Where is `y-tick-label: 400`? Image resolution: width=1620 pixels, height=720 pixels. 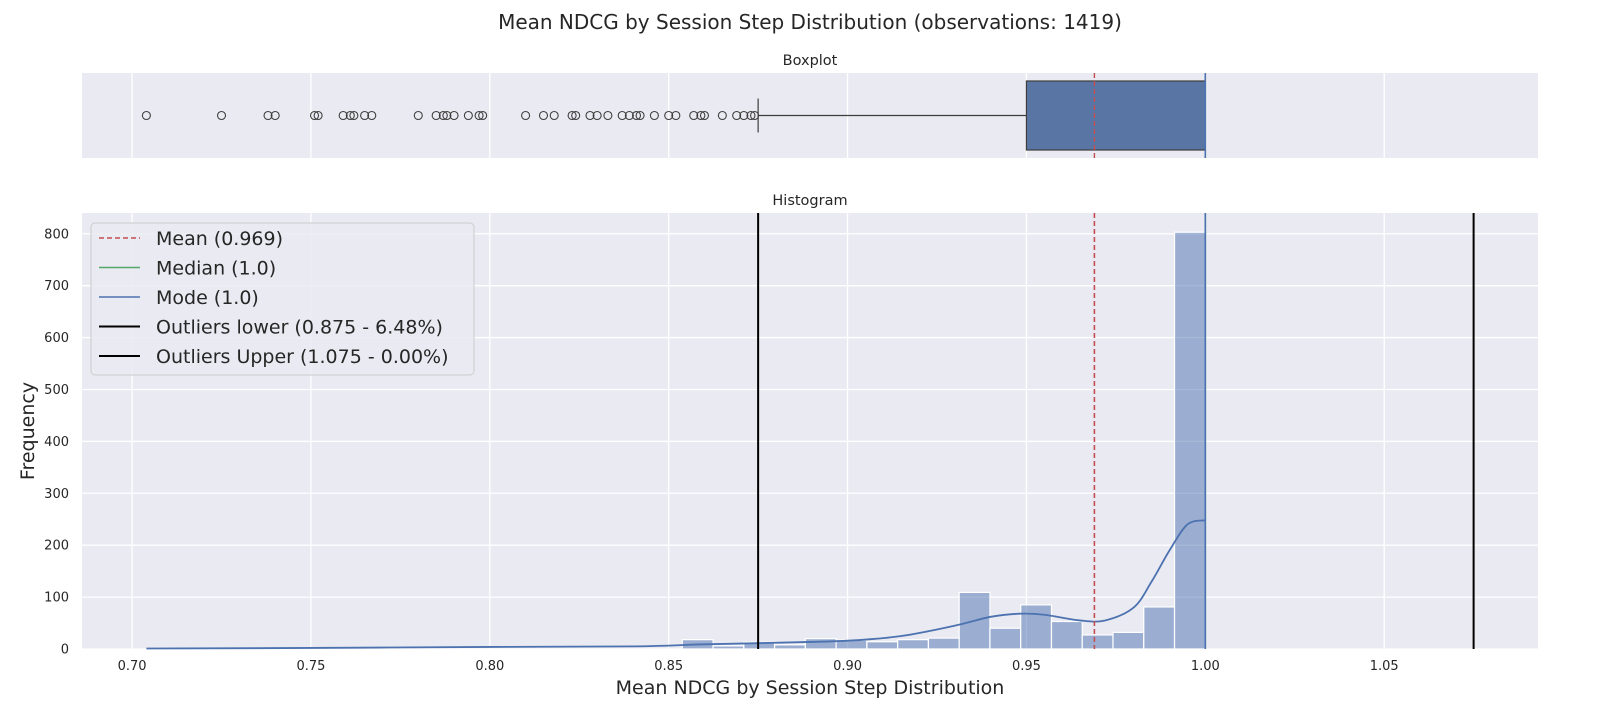
y-tick-label: 400 is located at coordinates (56, 442).